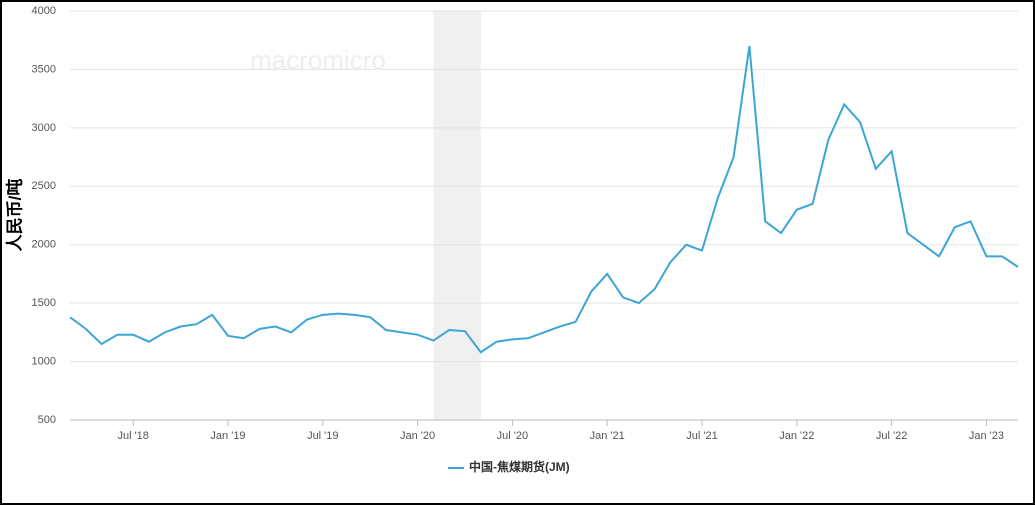 The image size is (1035, 505). Describe the element at coordinates (318, 60) in the screenshot. I see `watermark: macromicro` at that location.